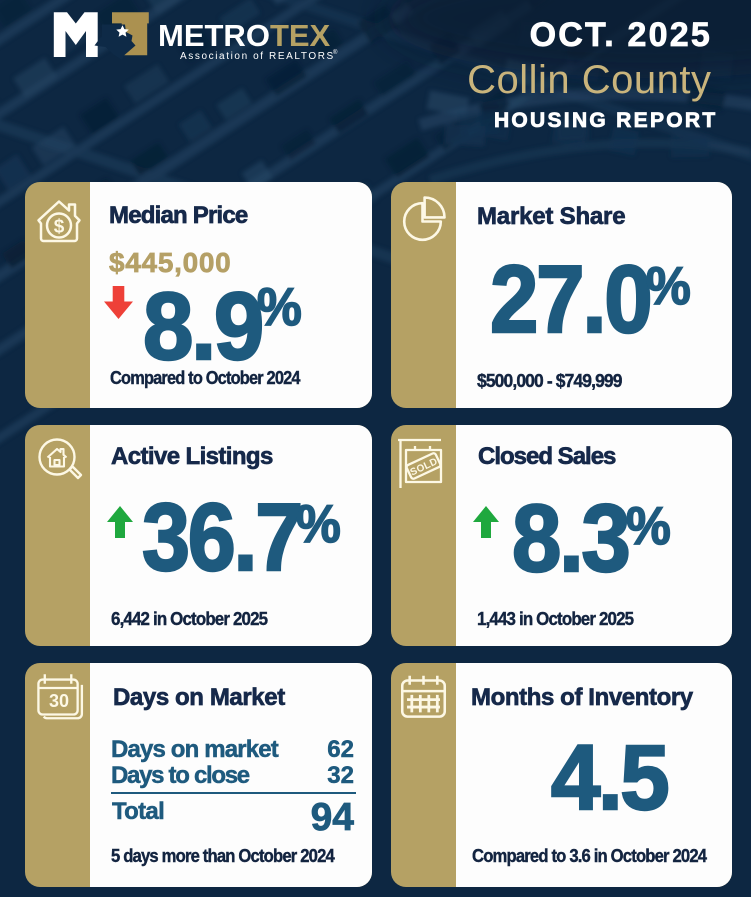  Describe the element at coordinates (257, 56) in the screenshot. I see `svg-text: Association of REALTORS` at that location.